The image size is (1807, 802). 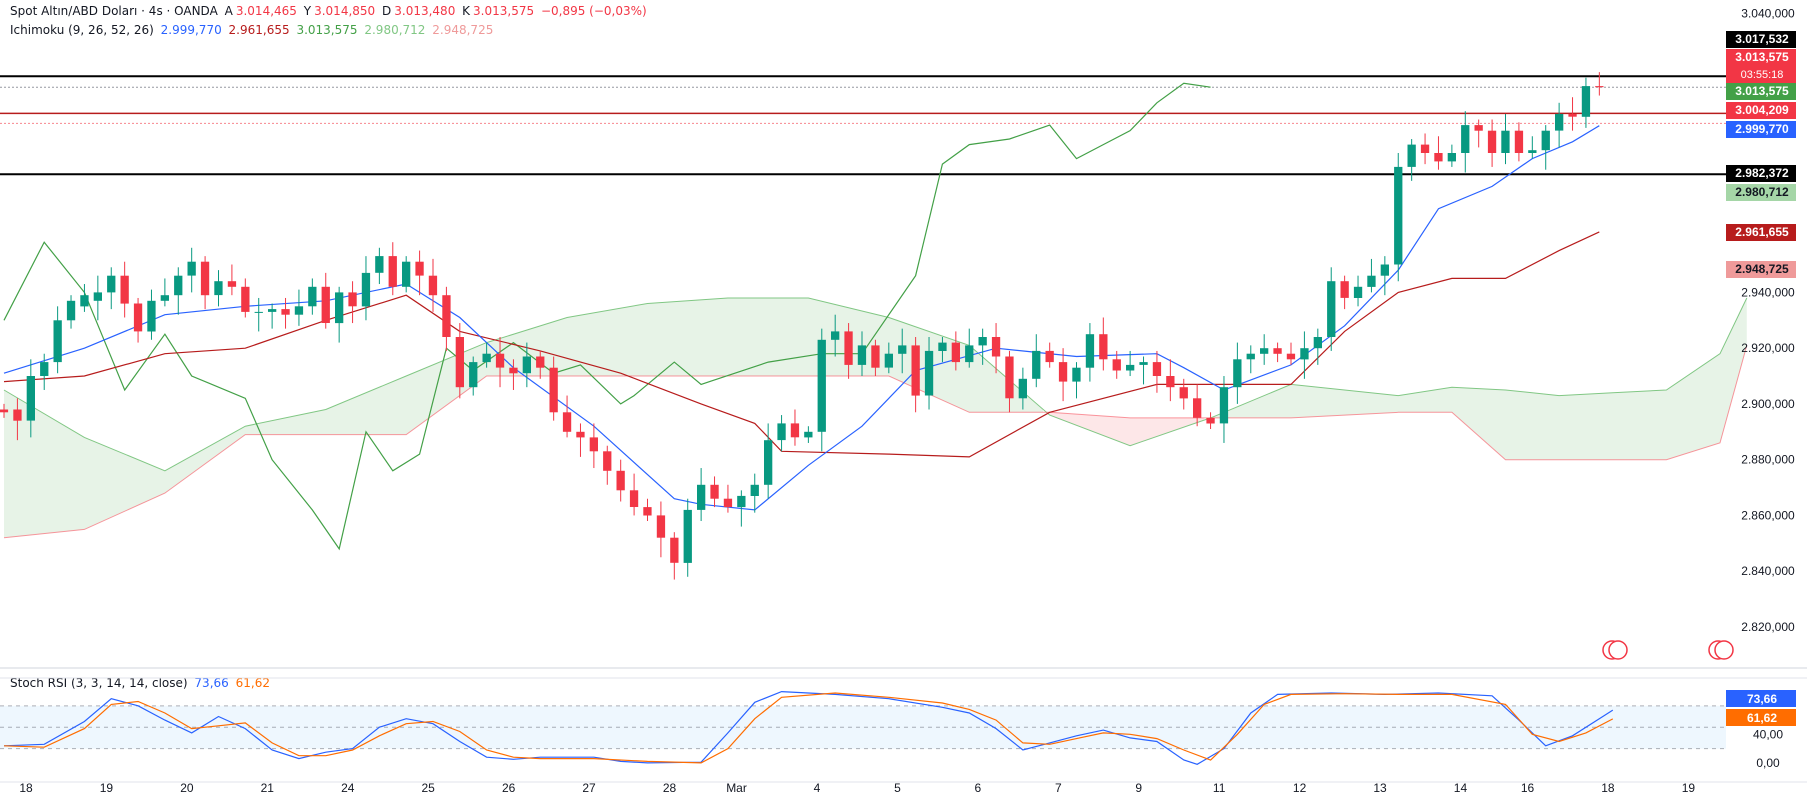 What do you see at coordinates (395, 30) in the screenshot?
I see `senkou-a-value: 2.980,712` at bounding box center [395, 30].